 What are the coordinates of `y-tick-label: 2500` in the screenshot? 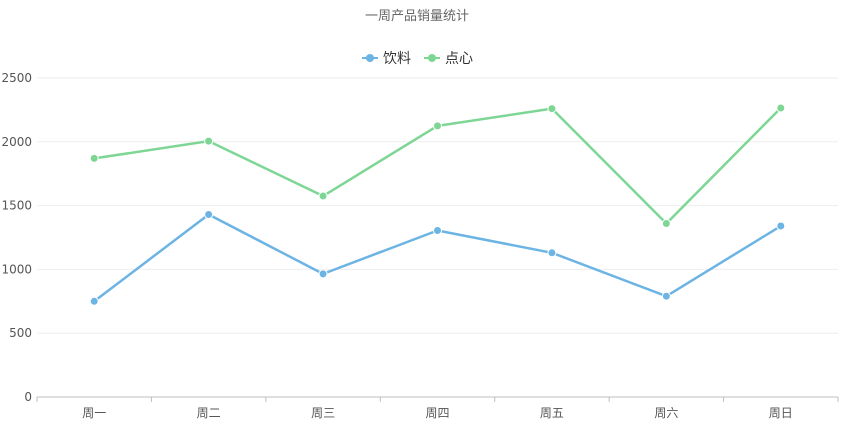 It's located at (16, 78).